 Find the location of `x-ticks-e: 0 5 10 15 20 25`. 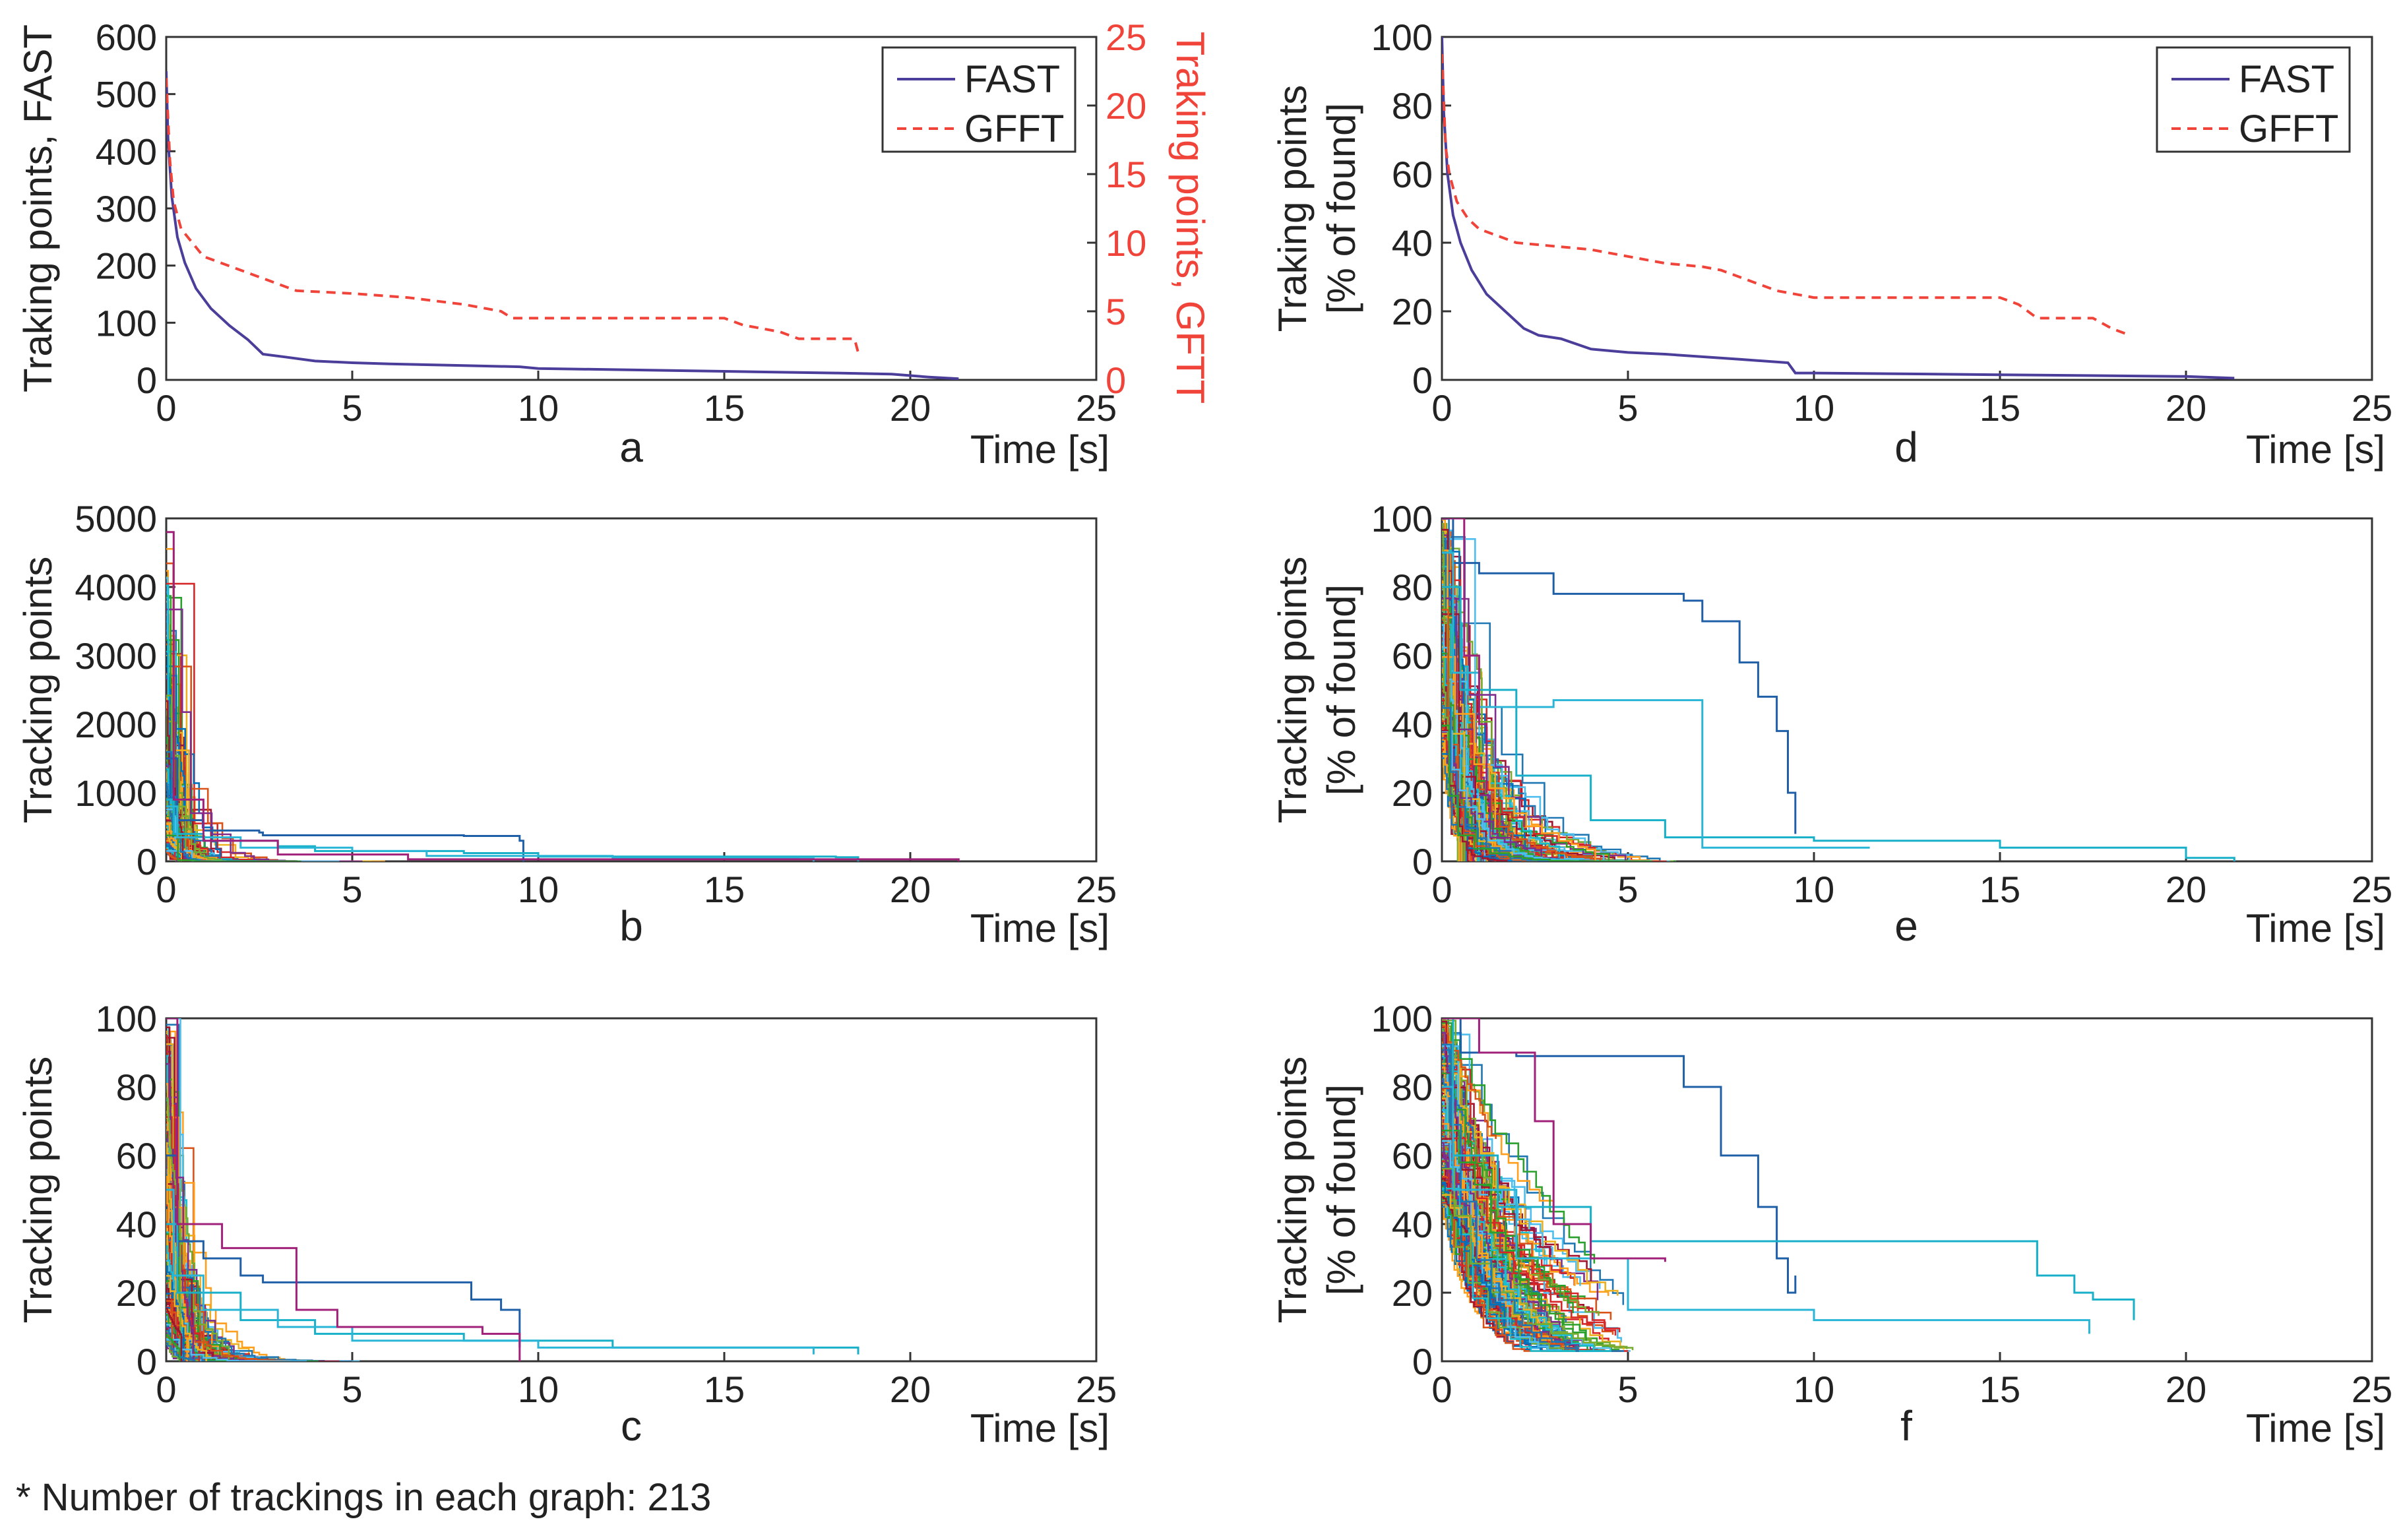

x-ticks-e: 0 5 10 15 20 25 is located at coordinates (1912, 881).